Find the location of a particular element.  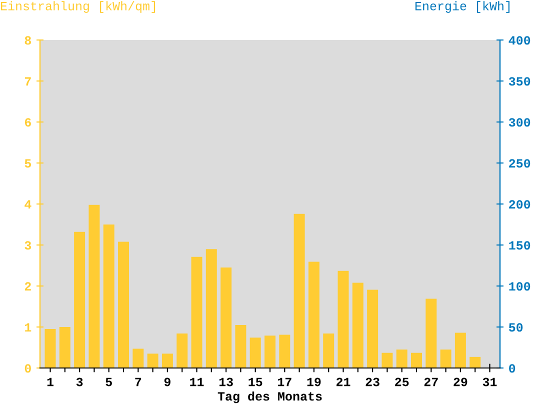

y2-tick-label: 250 is located at coordinates (519, 163).